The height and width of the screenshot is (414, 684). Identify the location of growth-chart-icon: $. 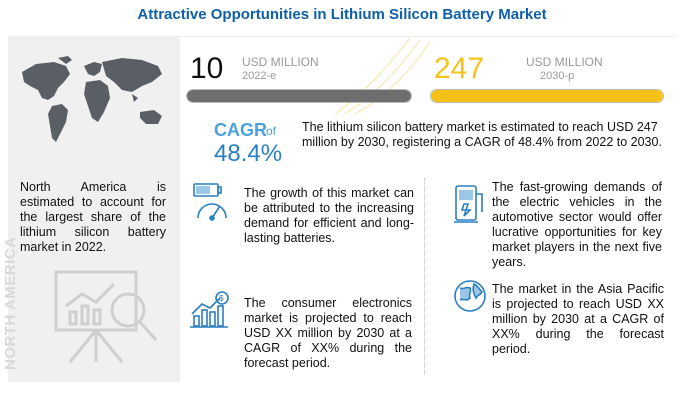
(209, 309).